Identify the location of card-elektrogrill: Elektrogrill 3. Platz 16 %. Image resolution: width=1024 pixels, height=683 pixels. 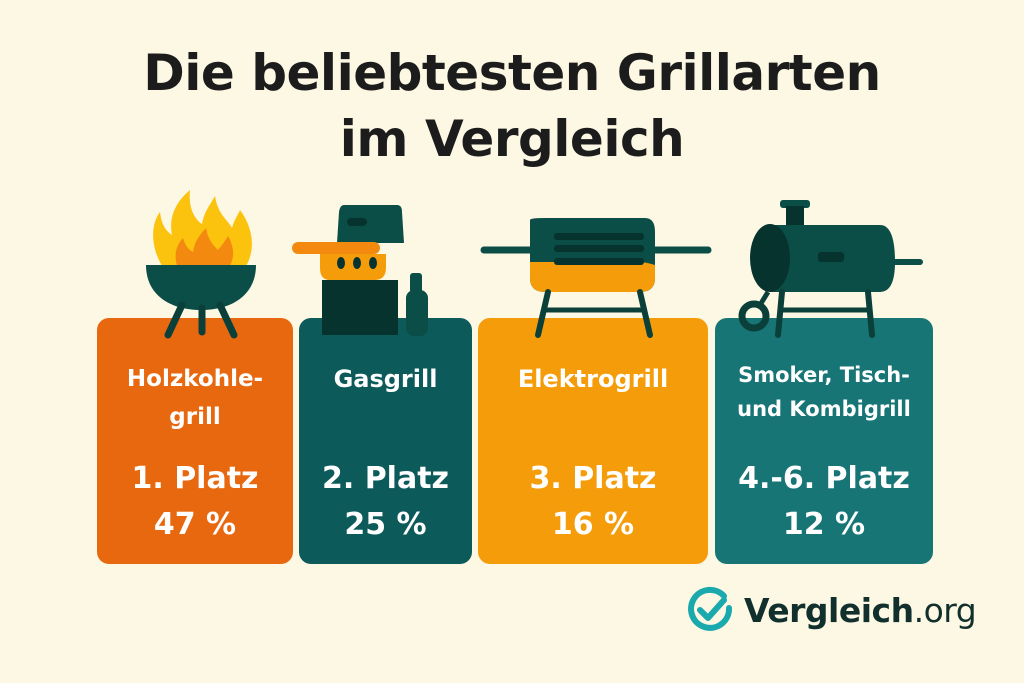
(593, 441).